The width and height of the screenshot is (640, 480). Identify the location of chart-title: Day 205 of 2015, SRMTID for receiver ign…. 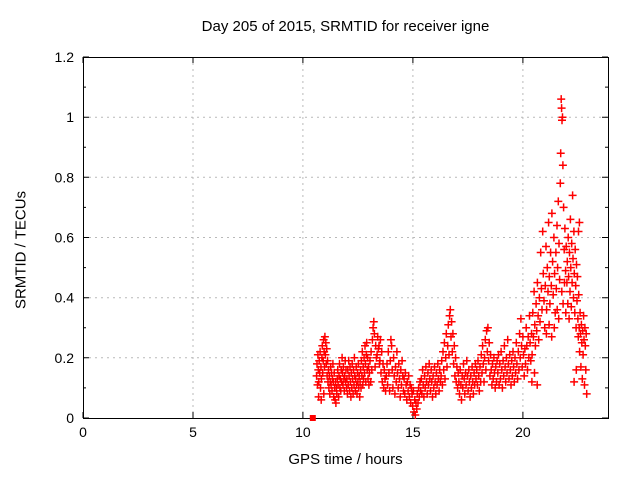
(345, 26).